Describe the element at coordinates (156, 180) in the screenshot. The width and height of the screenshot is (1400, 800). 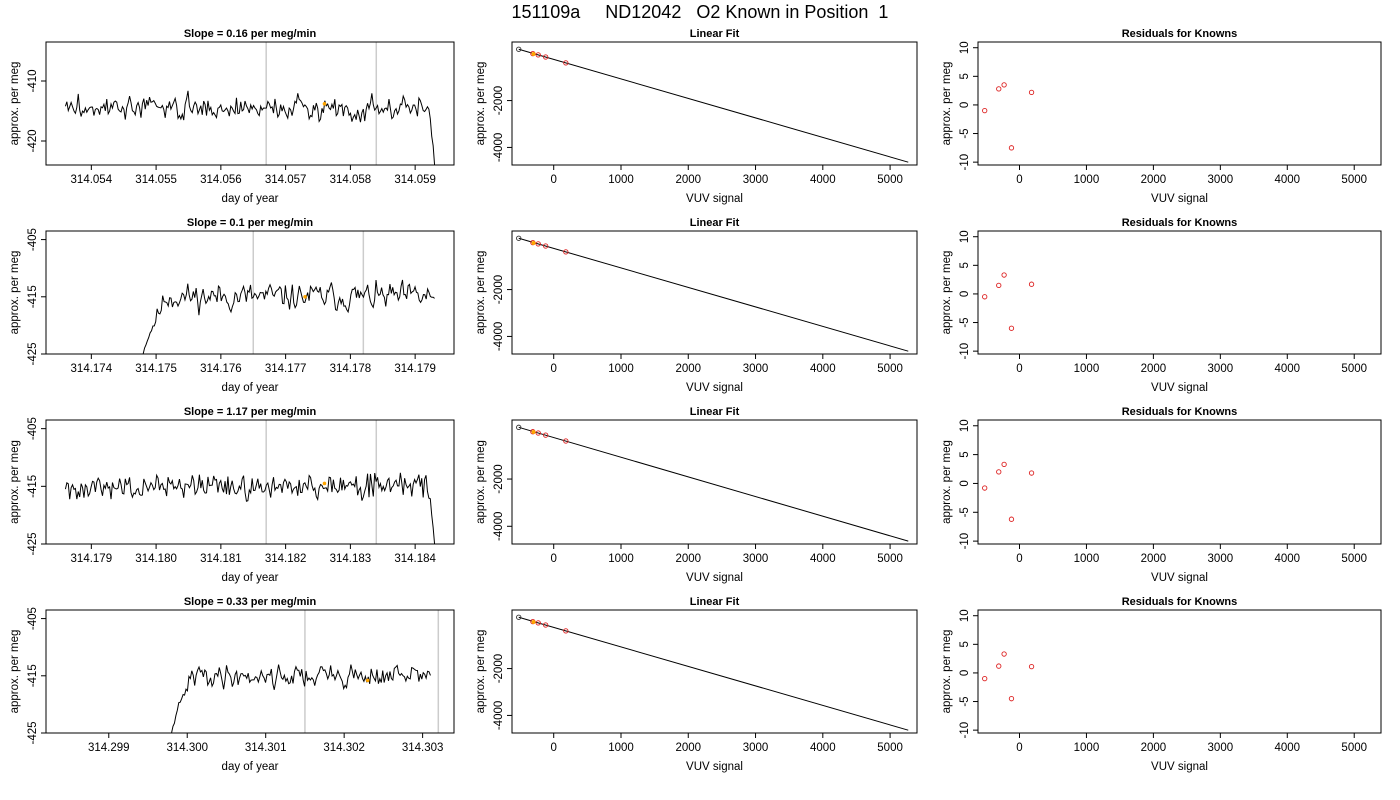
I see `x-tick-label: 314.055` at that location.